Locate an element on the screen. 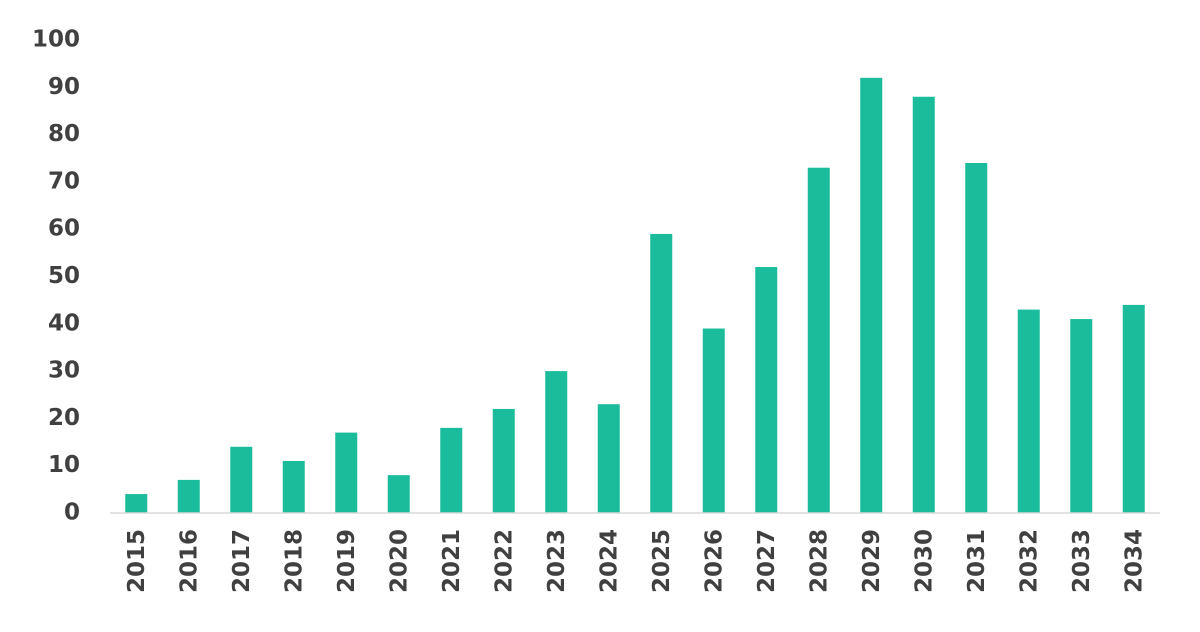 This screenshot has height=632, width=1200. x-tick-label: 2034 is located at coordinates (1134, 561).